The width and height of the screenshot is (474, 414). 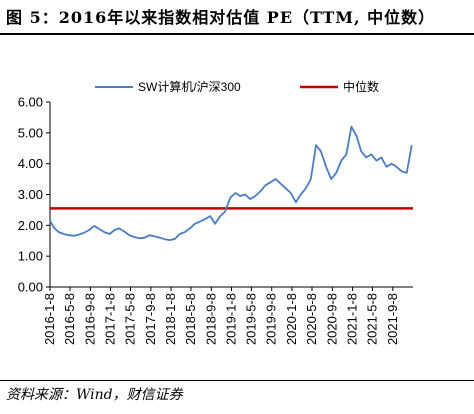 What do you see at coordinates (221, 17) in the screenshot?
I see `figure-title: 图 5：2016年以来指数相对估值 PE（TTM, 中位数）` at bounding box center [221, 17].